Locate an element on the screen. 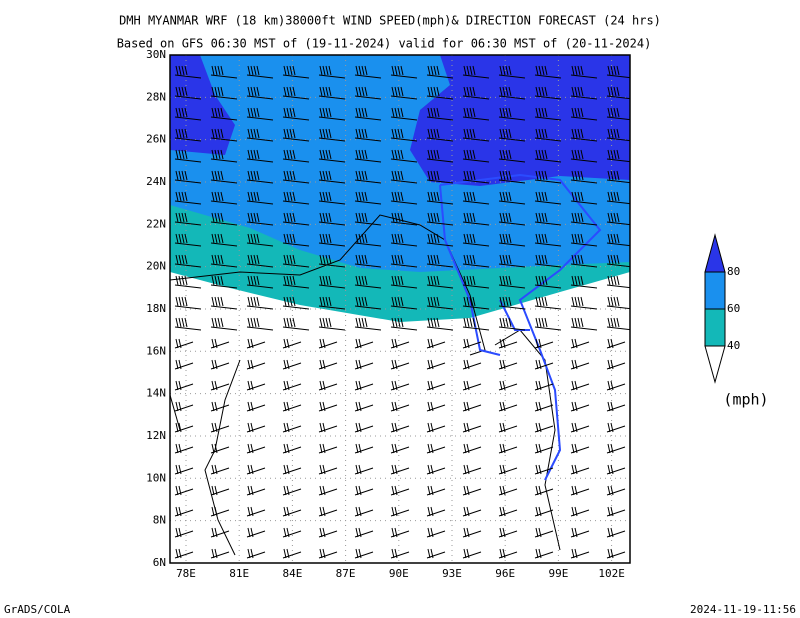 The width and height of the screenshot is (800, 618). lat-label: 20N is located at coordinates (156, 266).